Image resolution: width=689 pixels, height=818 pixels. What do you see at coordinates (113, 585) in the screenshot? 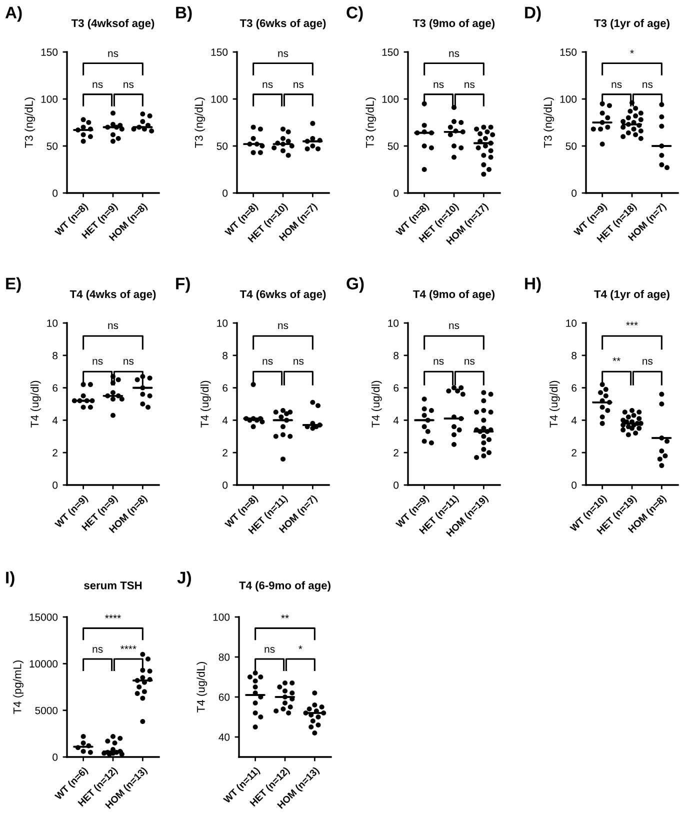
I see `chart-title: serum TSH` at bounding box center [113, 585].